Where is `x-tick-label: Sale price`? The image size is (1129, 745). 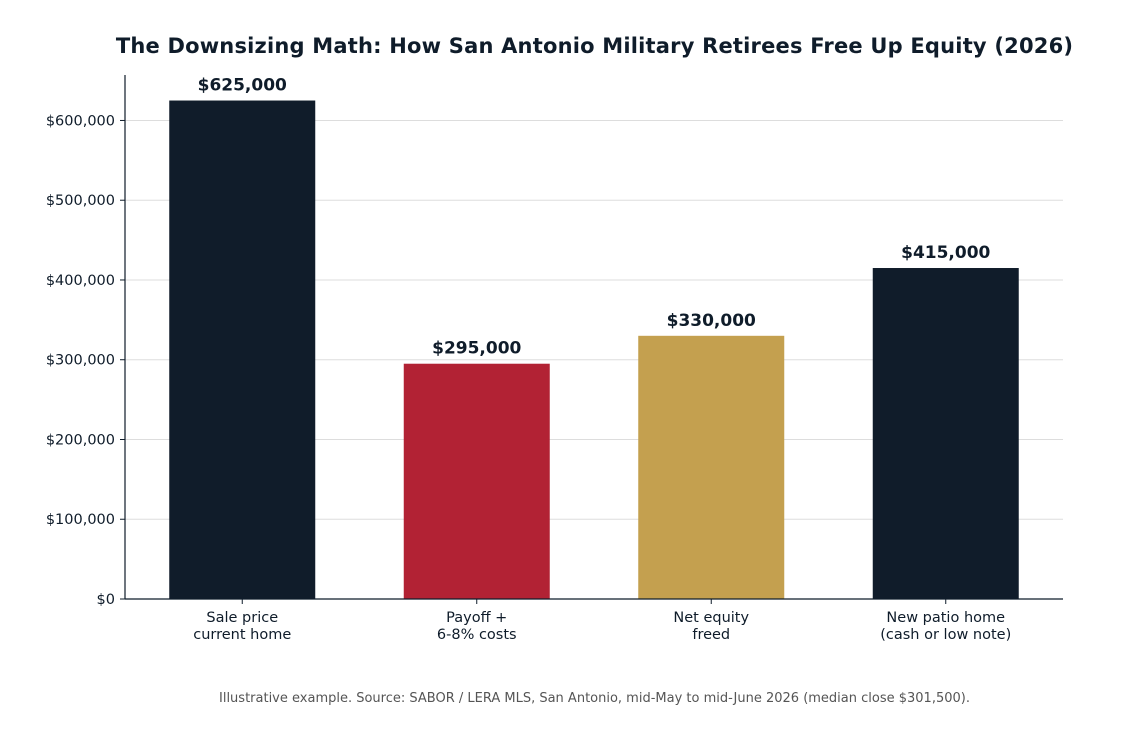 x-tick-label: Sale price is located at coordinates (242, 618).